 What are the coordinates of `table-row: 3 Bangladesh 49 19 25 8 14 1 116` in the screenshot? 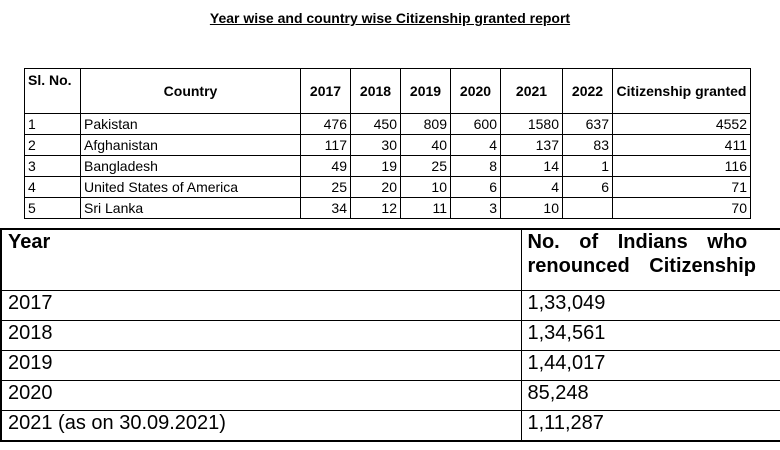 It's located at (387, 166).